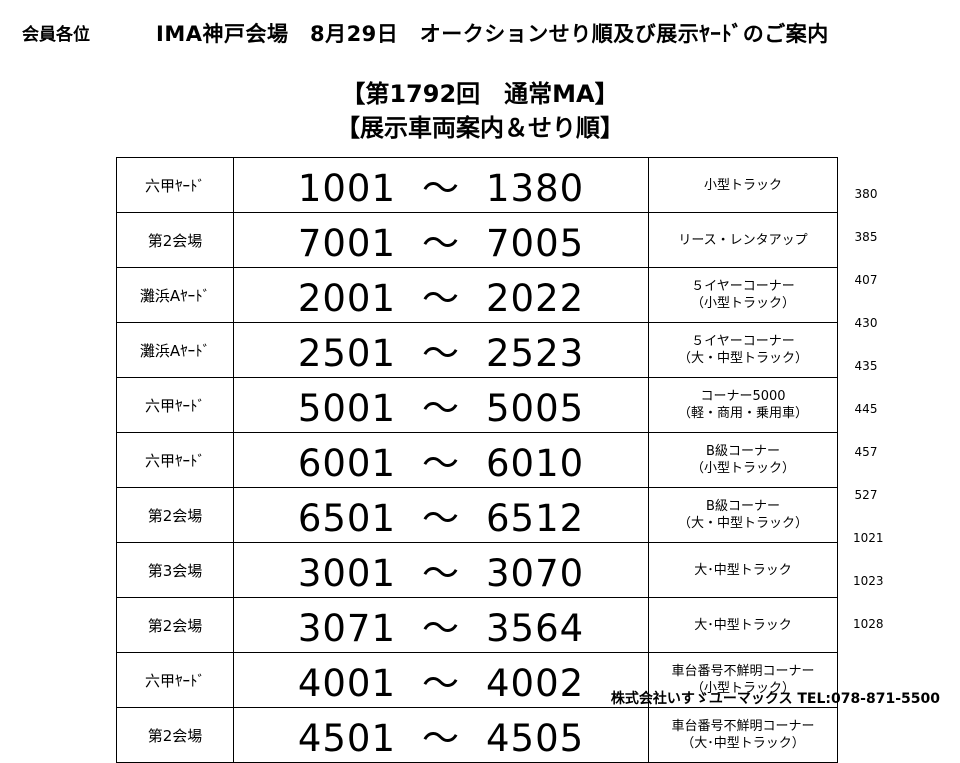 The image size is (960, 763). What do you see at coordinates (480, 128) in the screenshot?
I see `section-title: 【展示車両案内＆せり順】` at bounding box center [480, 128].